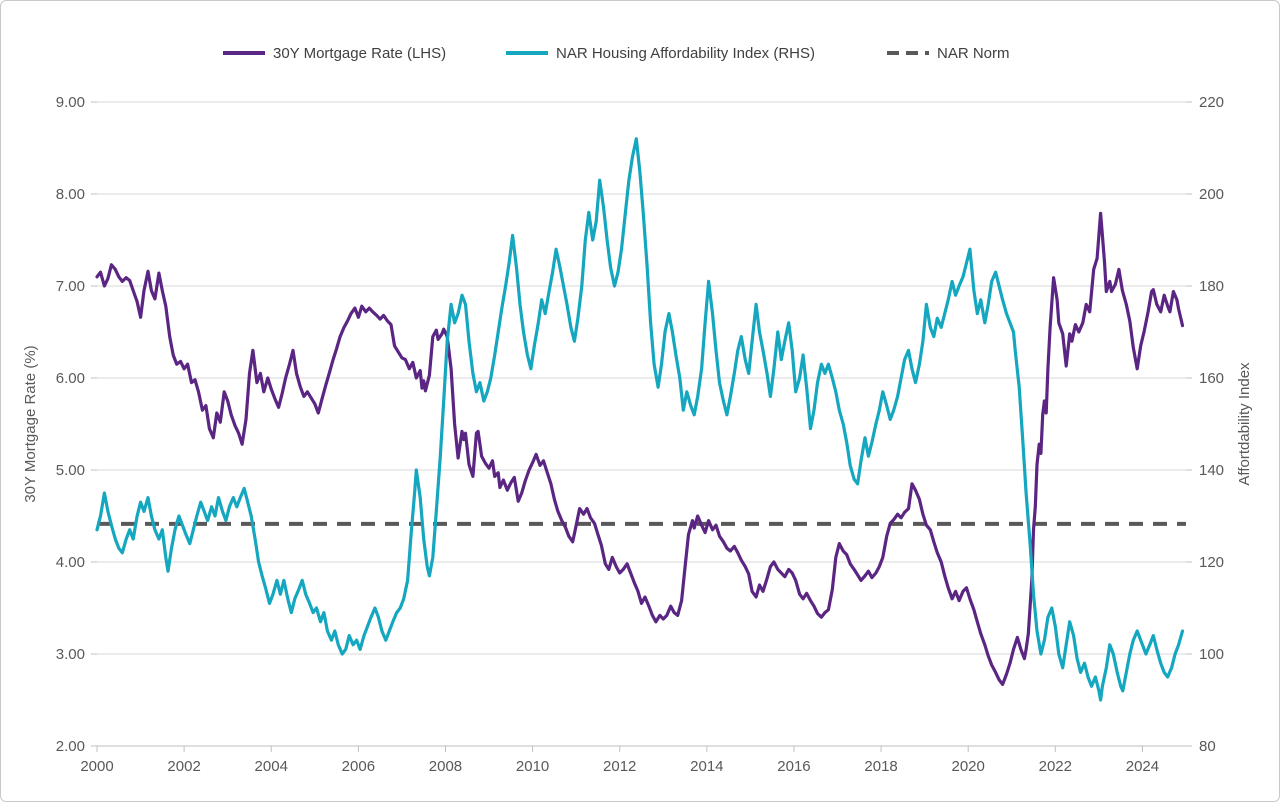  Describe the element at coordinates (1244, 424) in the screenshot. I see `y-right-axis-title: Affortdability Index` at that location.